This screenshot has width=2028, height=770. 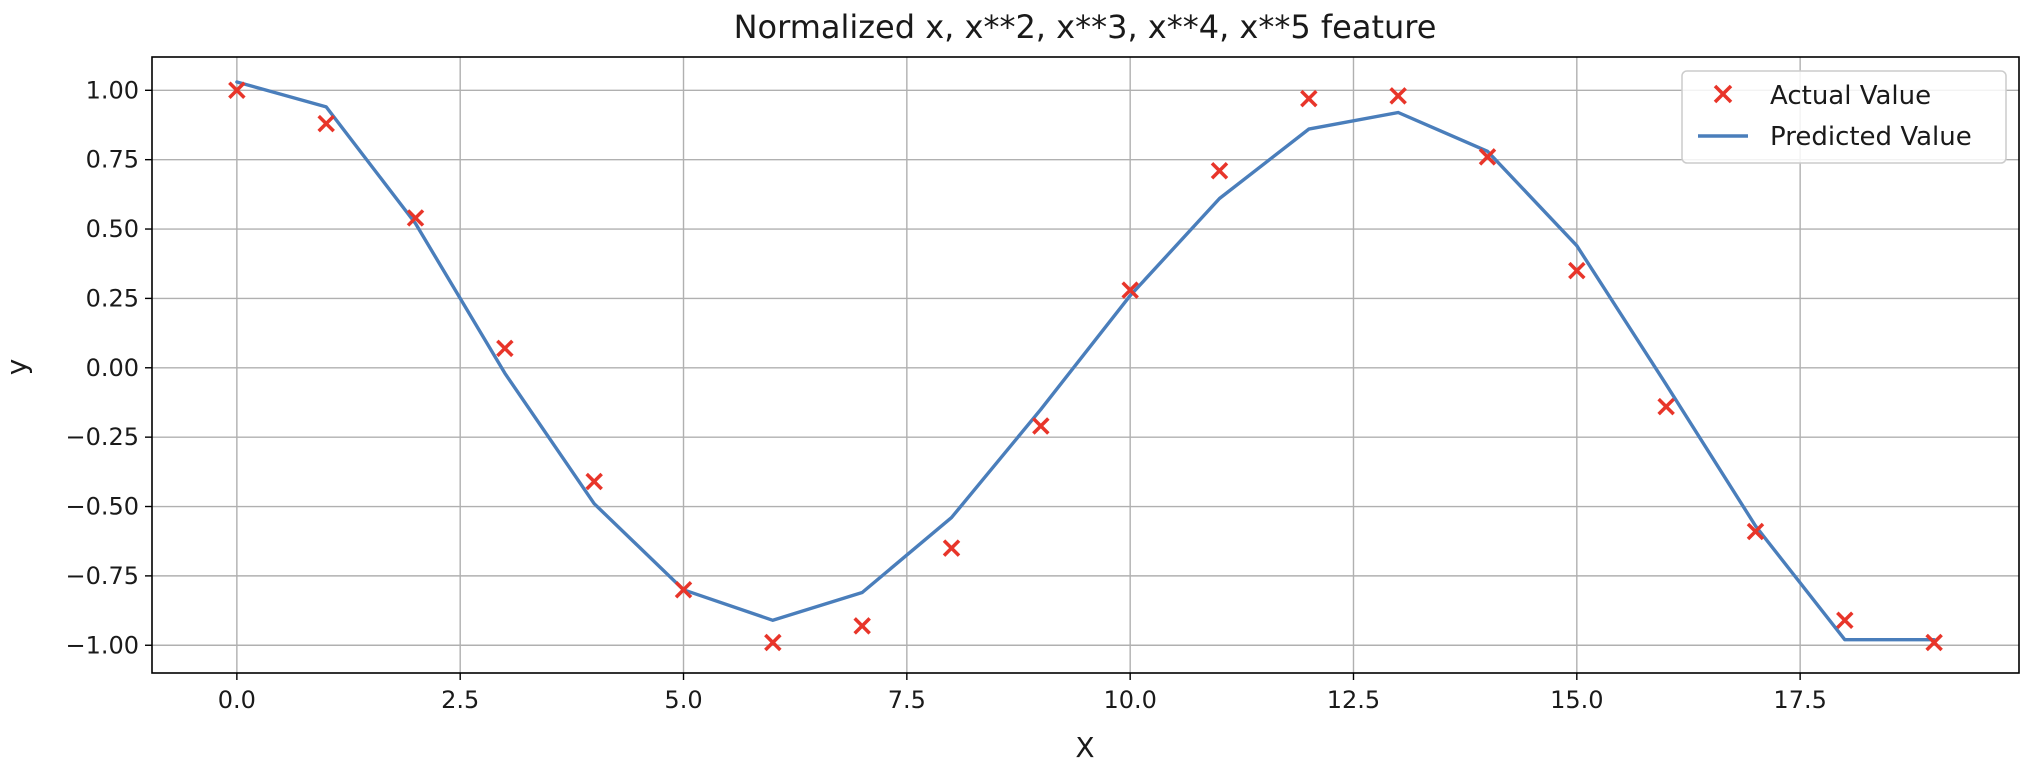 I want to click on x-tick-label: 12.5, so click(x=1353, y=700).